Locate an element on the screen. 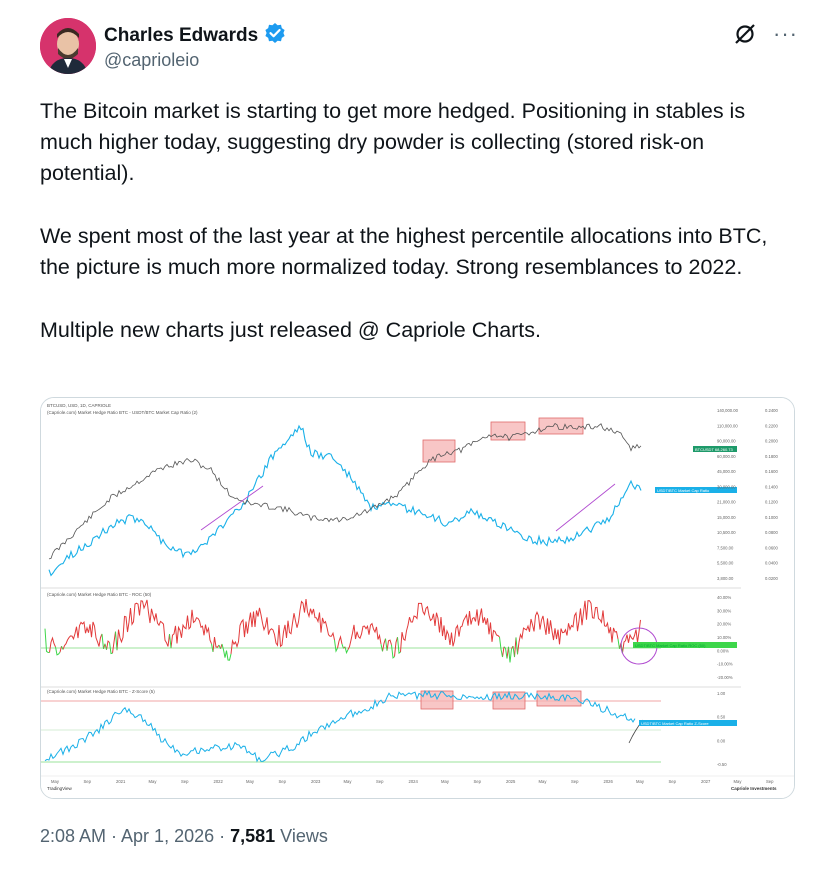 The width and height of the screenshot is (838, 880). roc-label: USDT/BTC Market Cap Ratio ROC (50) is located at coordinates (670, 645).